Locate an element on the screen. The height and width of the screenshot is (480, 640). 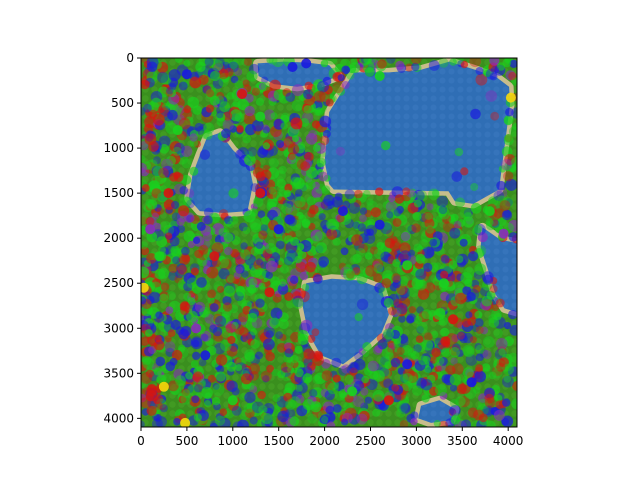
data-point-green is located at coordinates (489, 211).